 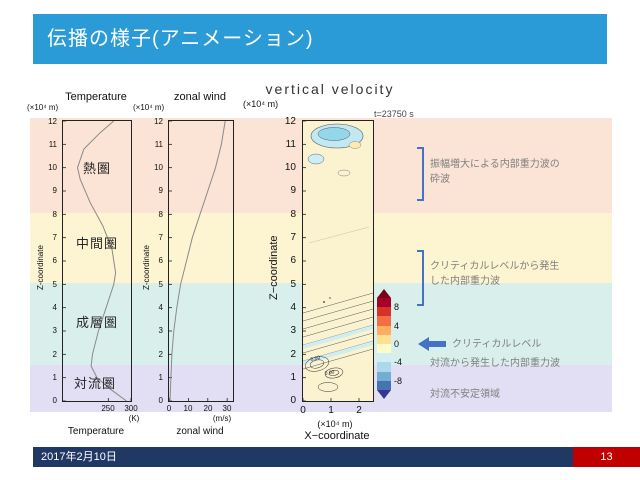 I want to click on temperature-y-unit: (×10⁴ m), so click(x=43, y=107).